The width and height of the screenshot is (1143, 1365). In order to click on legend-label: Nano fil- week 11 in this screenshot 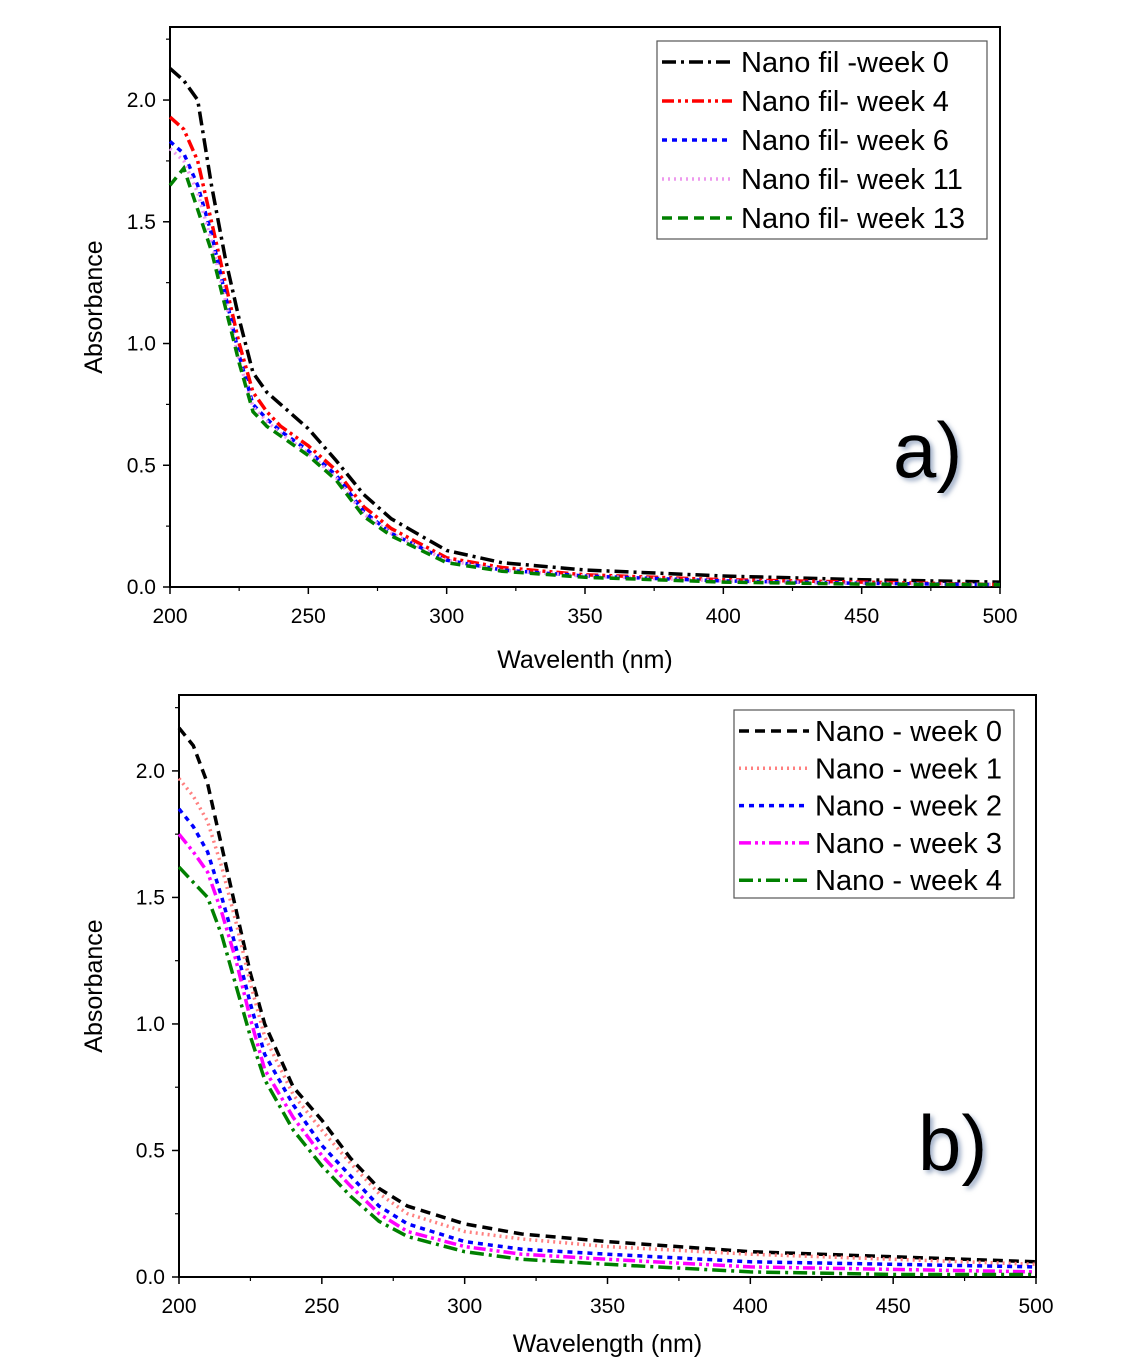, I will do `click(852, 180)`.